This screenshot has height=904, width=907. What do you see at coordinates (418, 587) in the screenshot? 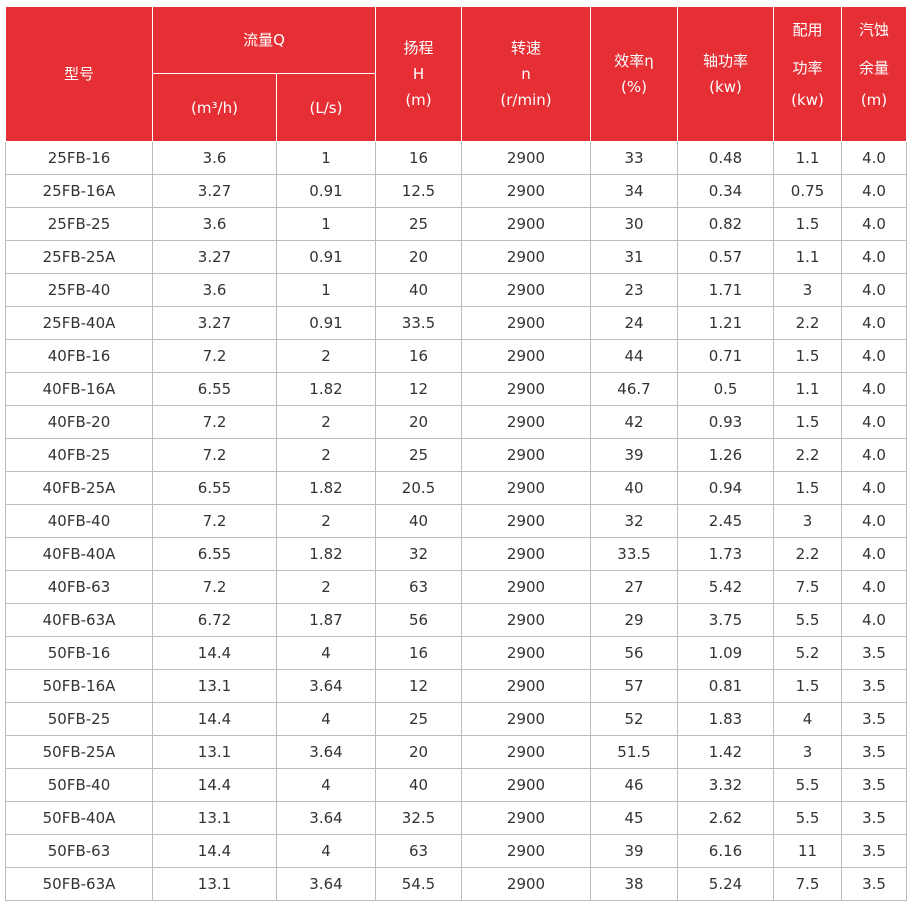
I see `cell-head: 63` at bounding box center [418, 587].